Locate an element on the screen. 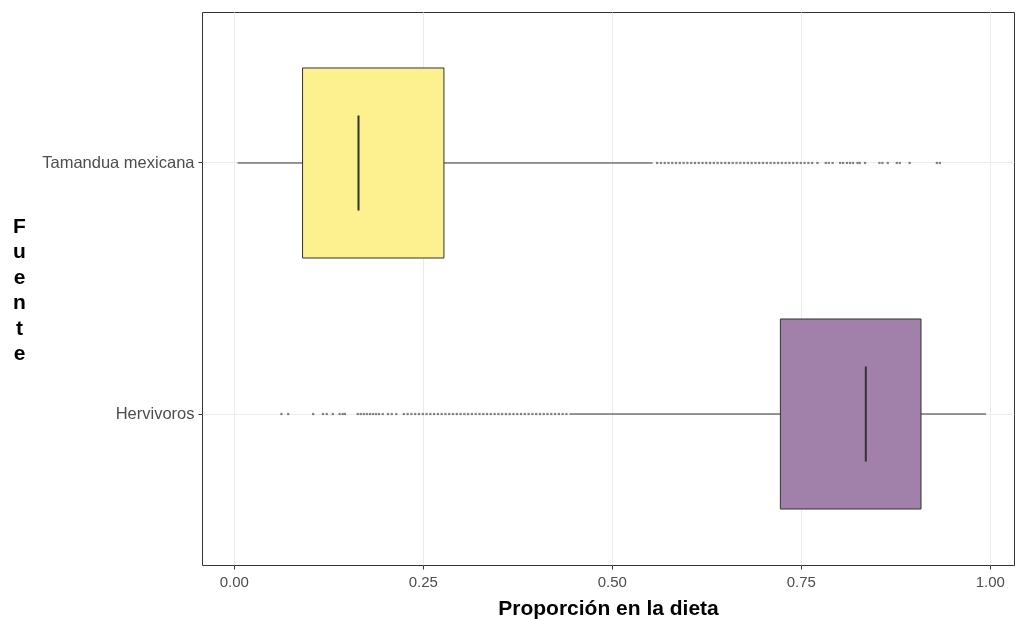  x-axis-title: Proporción en la dieta is located at coordinates (609, 607).